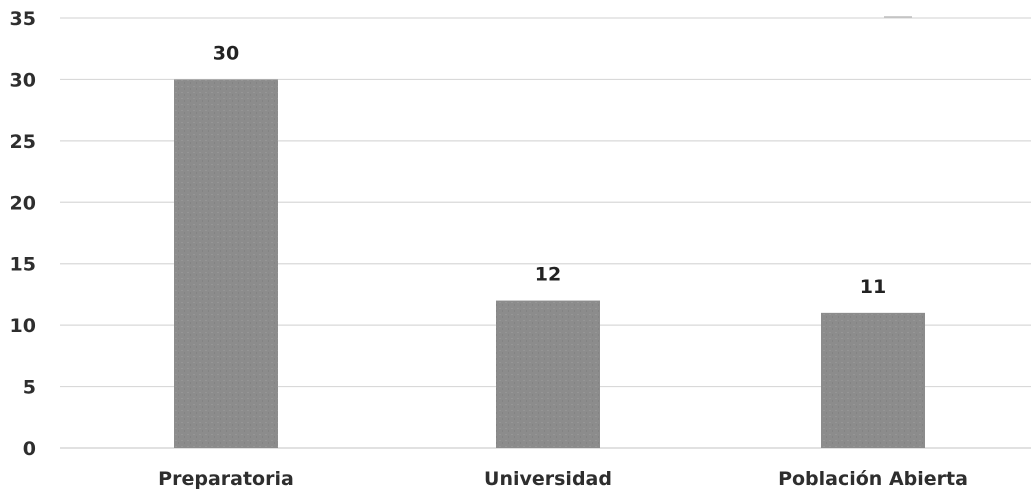  I want to click on bar-universidad, so click(548, 374).